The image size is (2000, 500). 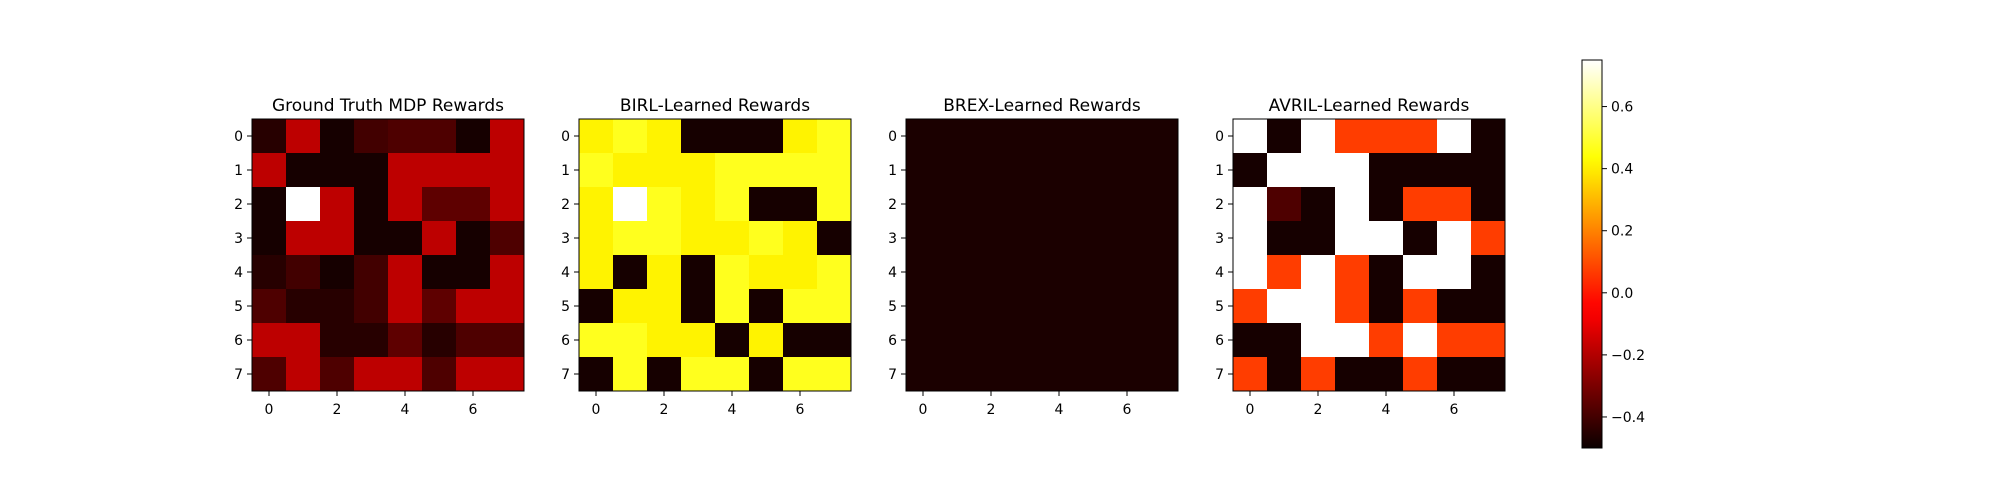 What do you see at coordinates (1622, 294) in the screenshot?
I see `colorbar-tick-label: 0.0` at bounding box center [1622, 294].